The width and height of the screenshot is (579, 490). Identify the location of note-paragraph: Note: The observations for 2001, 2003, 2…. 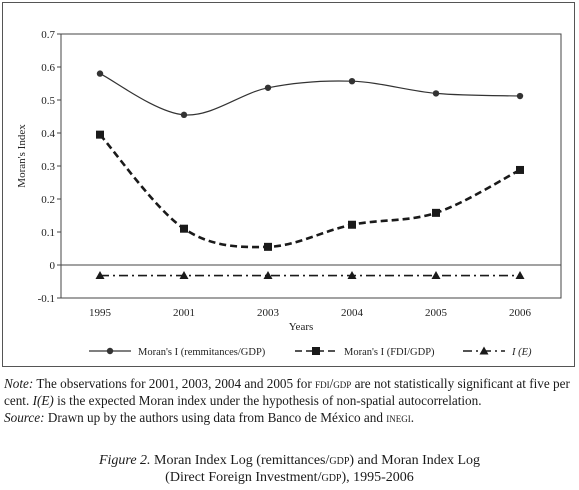
(290, 392).